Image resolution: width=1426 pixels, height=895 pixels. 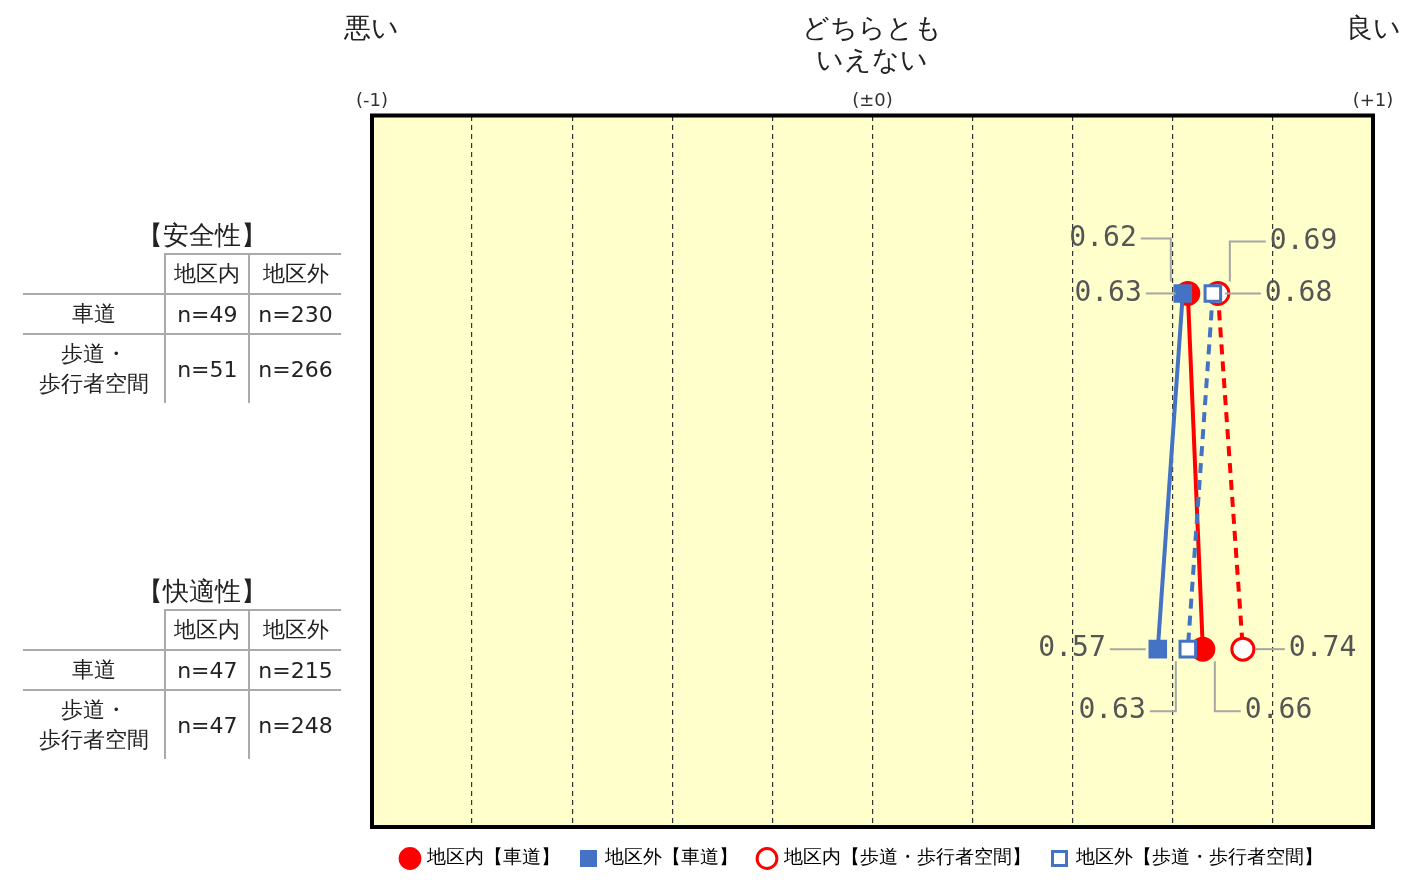 What do you see at coordinates (372, 100) in the screenshot?
I see `x-tick-label: (-1)` at bounding box center [372, 100].